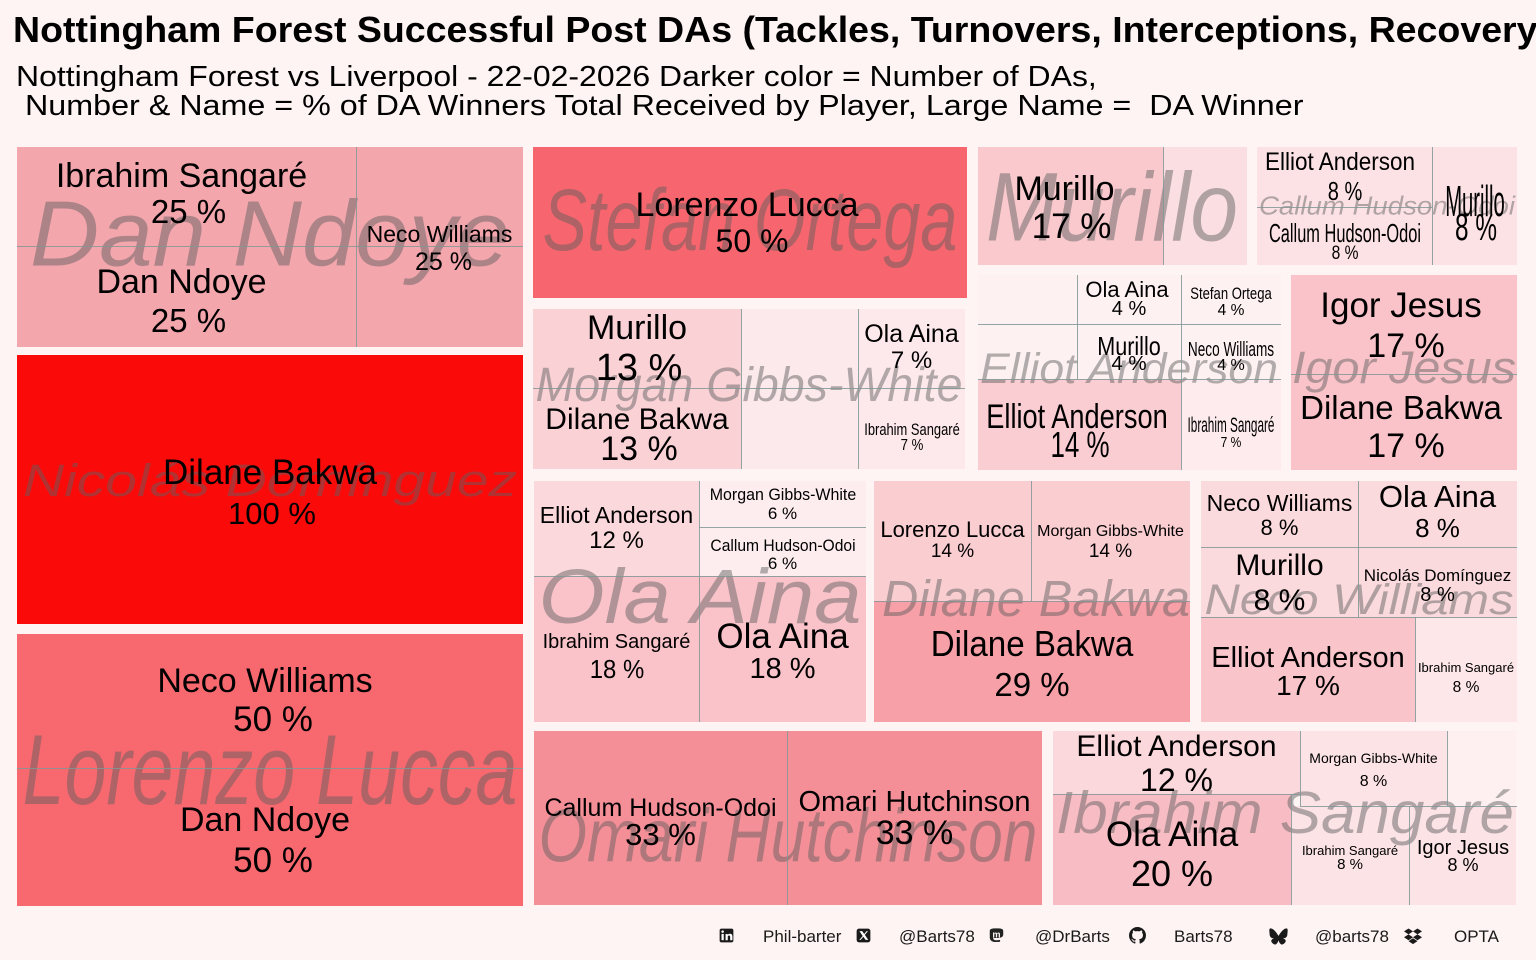 The image size is (1536, 960). Describe the element at coordinates (996, 935) in the screenshot. I see `svg-text: m` at that location.